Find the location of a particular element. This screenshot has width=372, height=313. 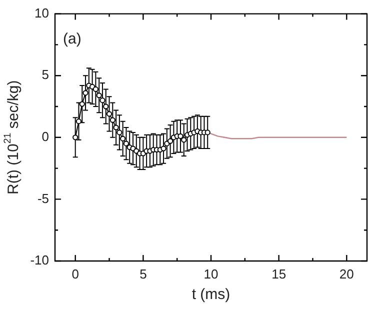

y-tick-label: 5 is located at coordinates (45, 74).